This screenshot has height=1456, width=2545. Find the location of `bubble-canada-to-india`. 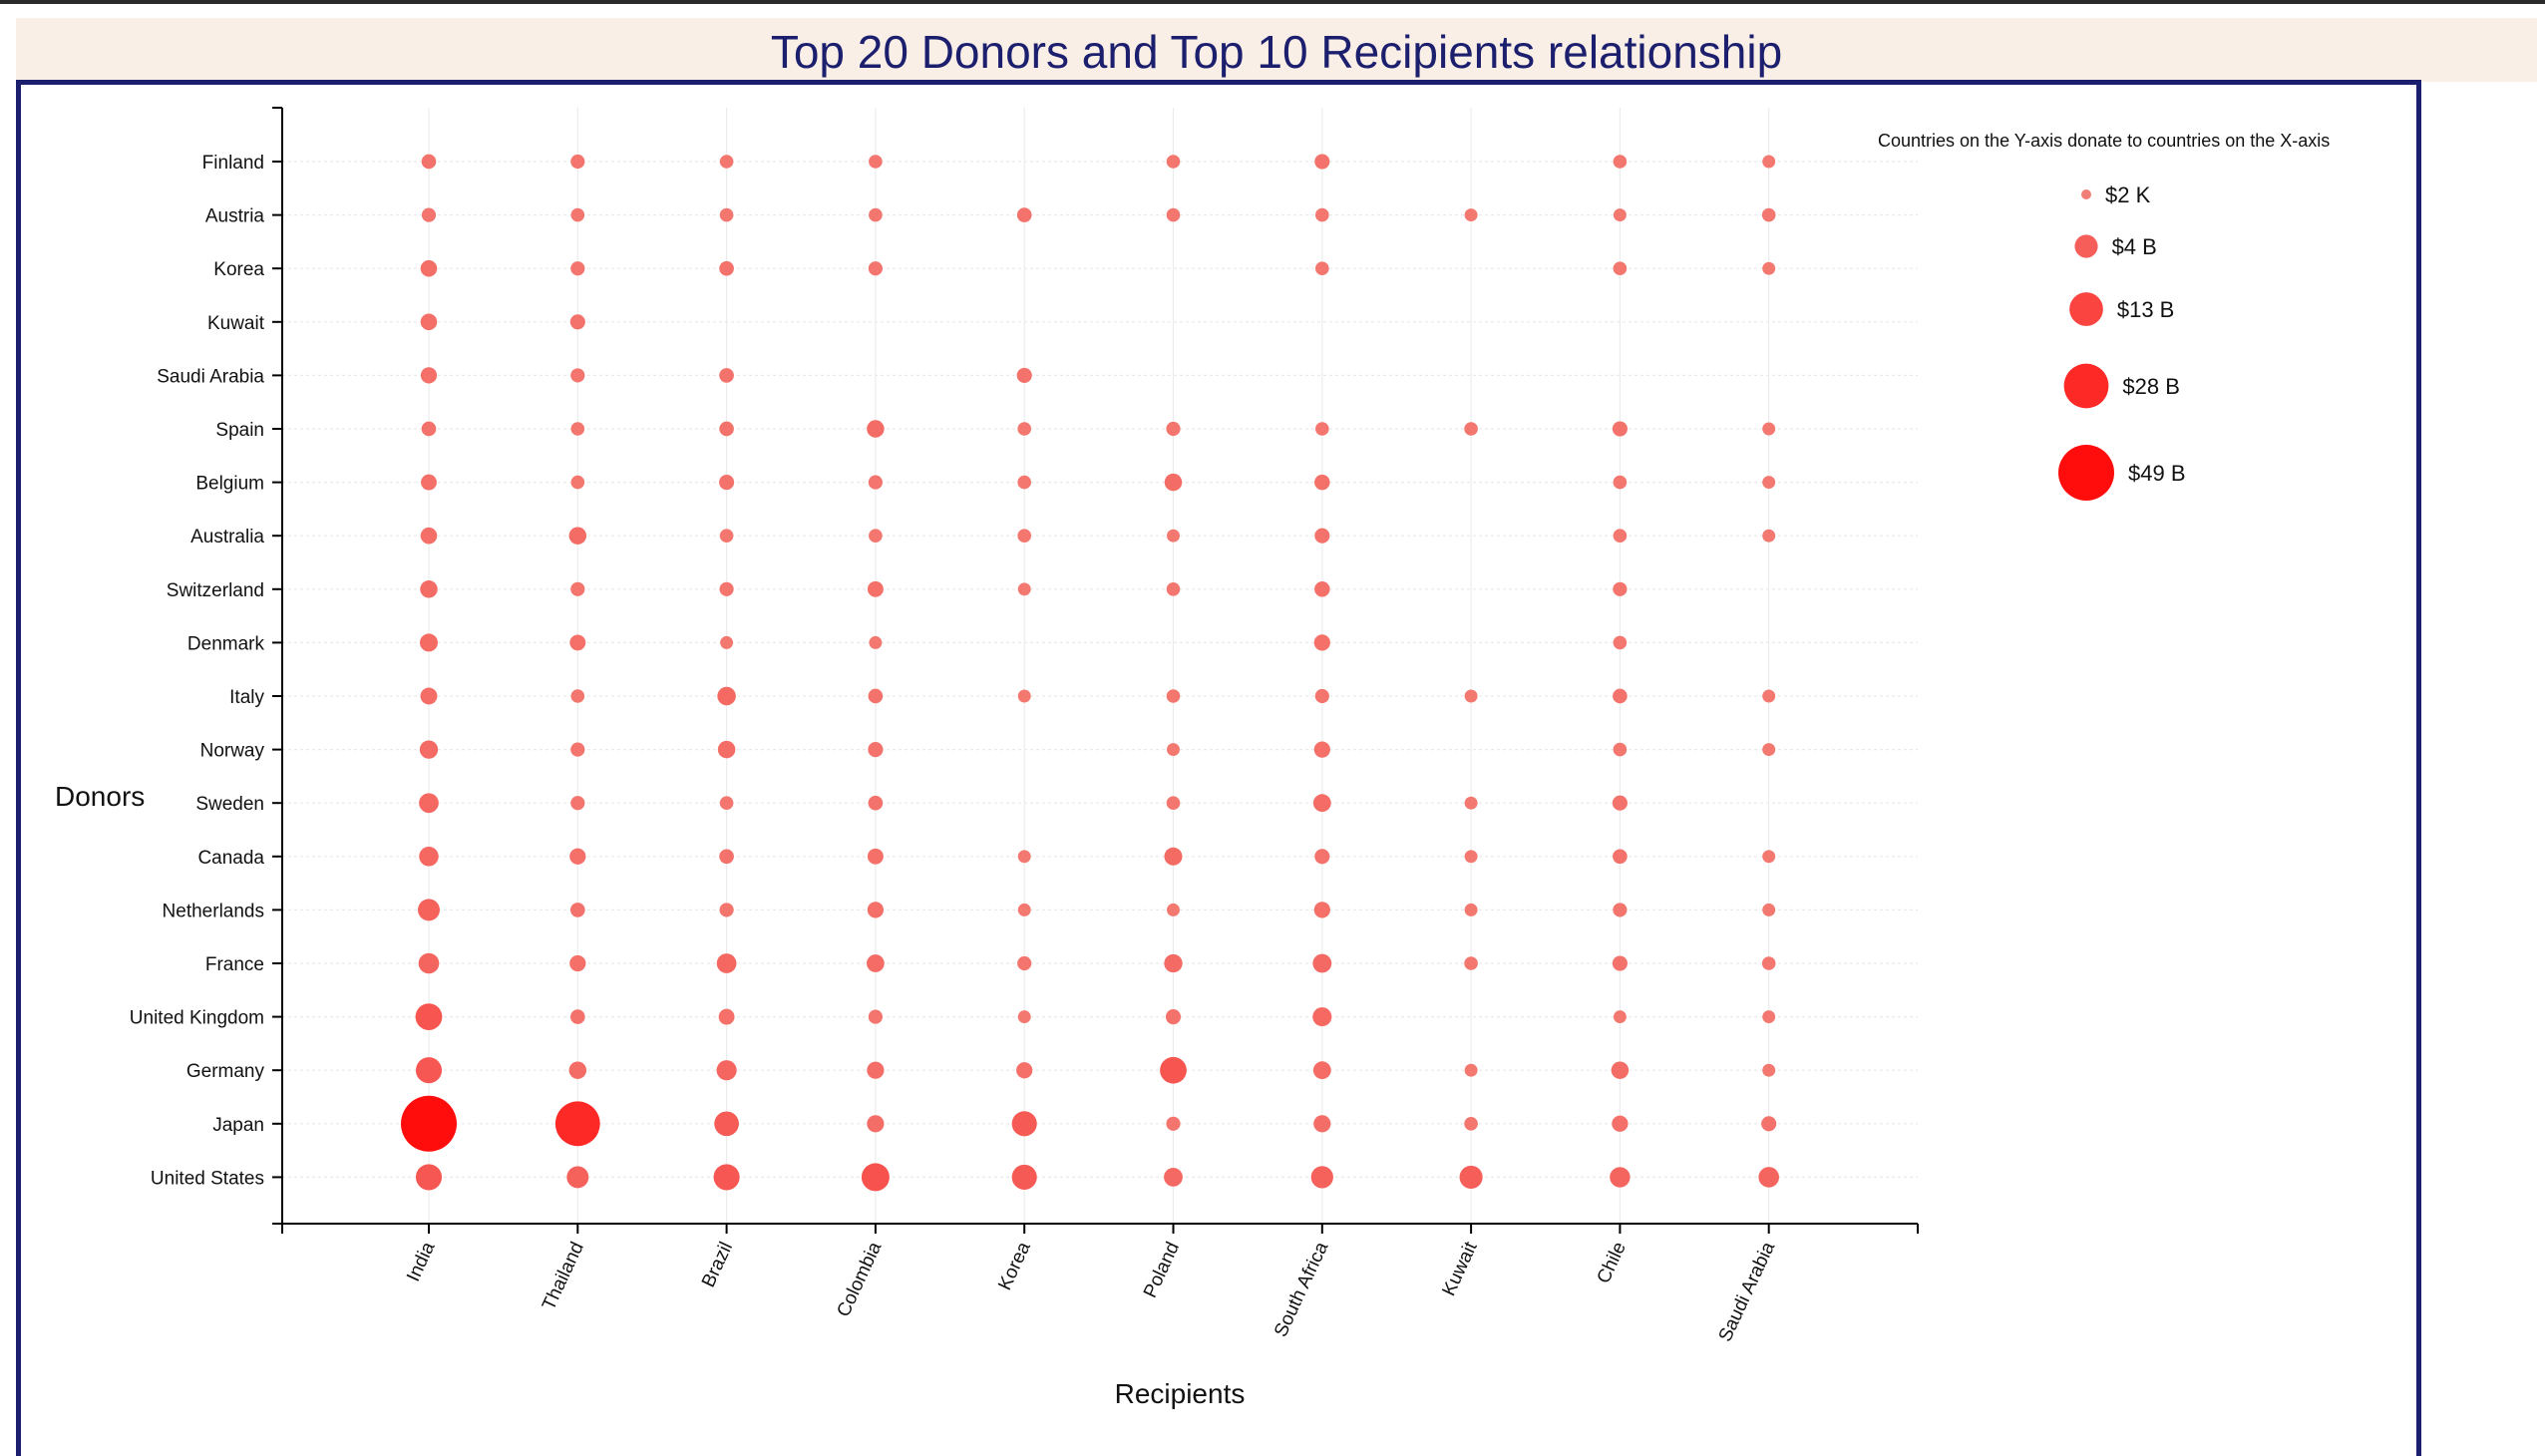

bubble-canada-to-india is located at coordinates (429, 857).